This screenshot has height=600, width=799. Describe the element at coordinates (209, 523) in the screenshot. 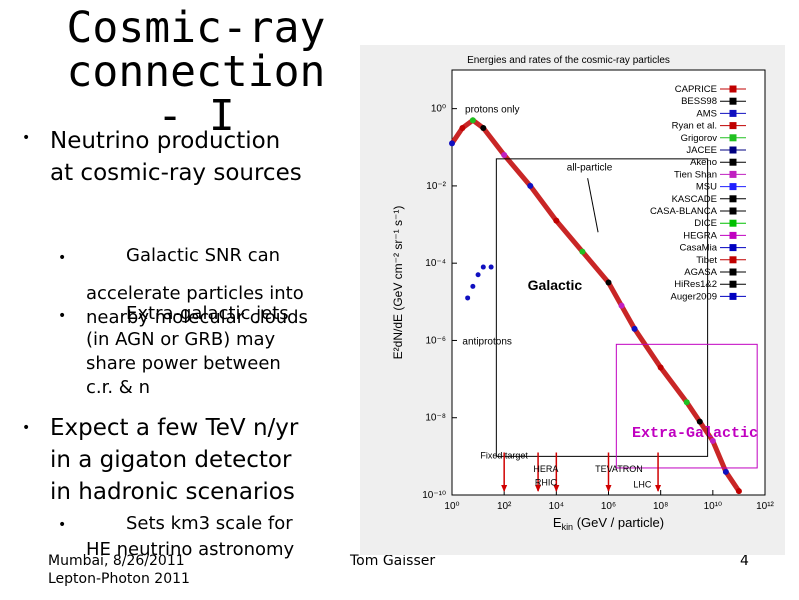

I see `sub-bullet-3-title: Sets km3 scale for` at that location.